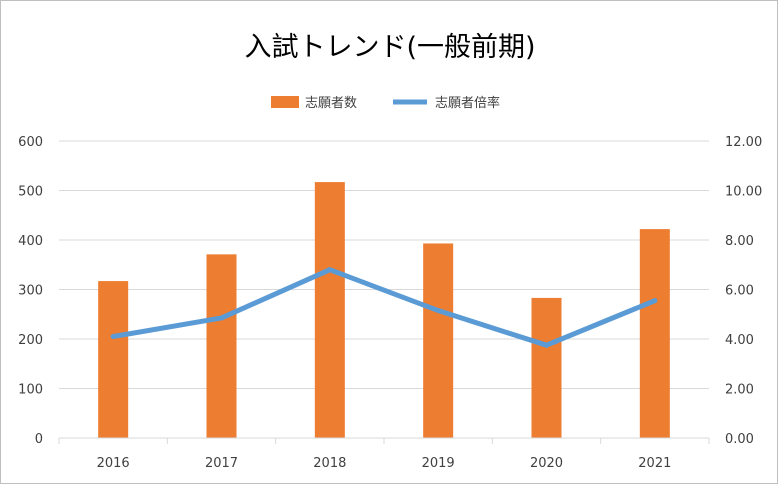  I want to click on y-left-tick-label: 200, so click(30, 340).